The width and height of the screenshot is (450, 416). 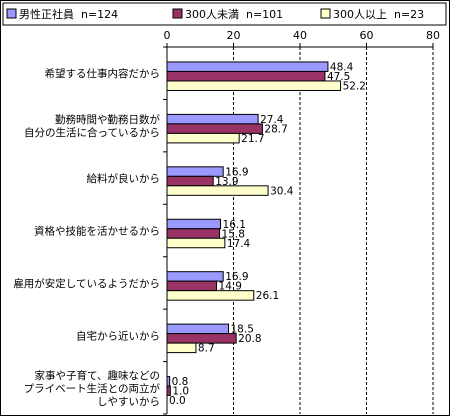 I want to click on bar-cat3-series3, so click(x=217, y=190).